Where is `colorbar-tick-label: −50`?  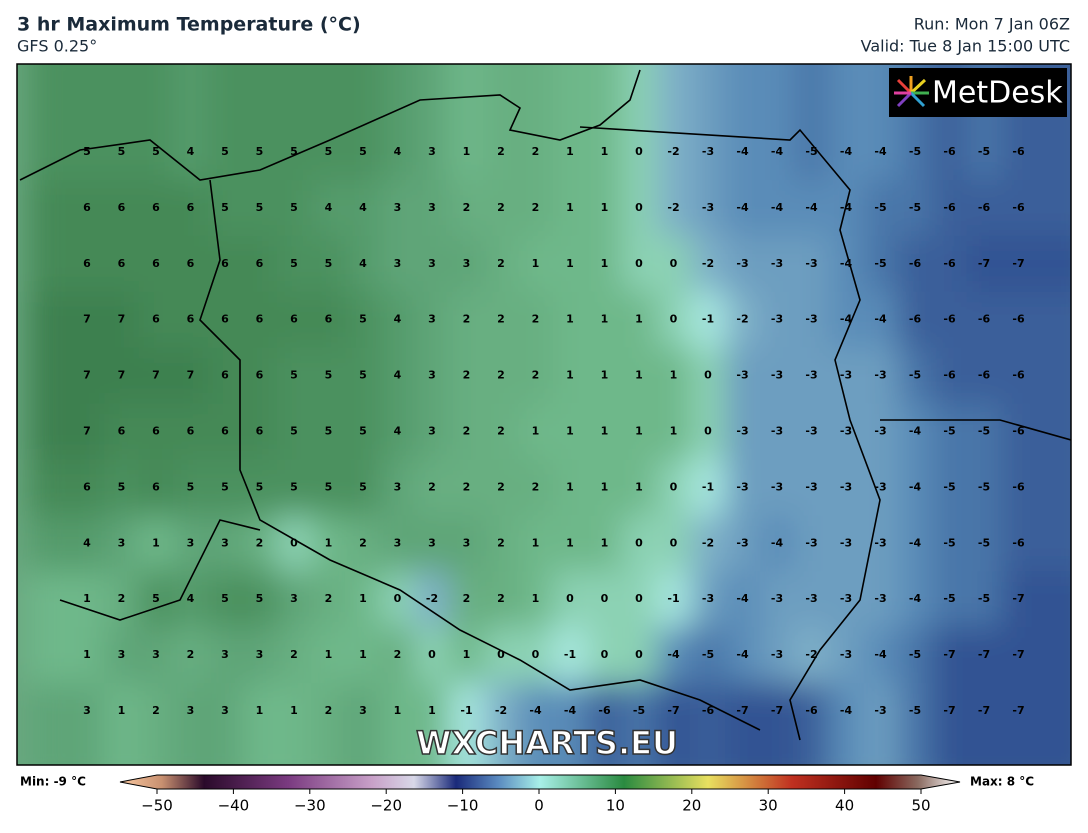
colorbar-tick-label: −50 is located at coordinates (157, 806).